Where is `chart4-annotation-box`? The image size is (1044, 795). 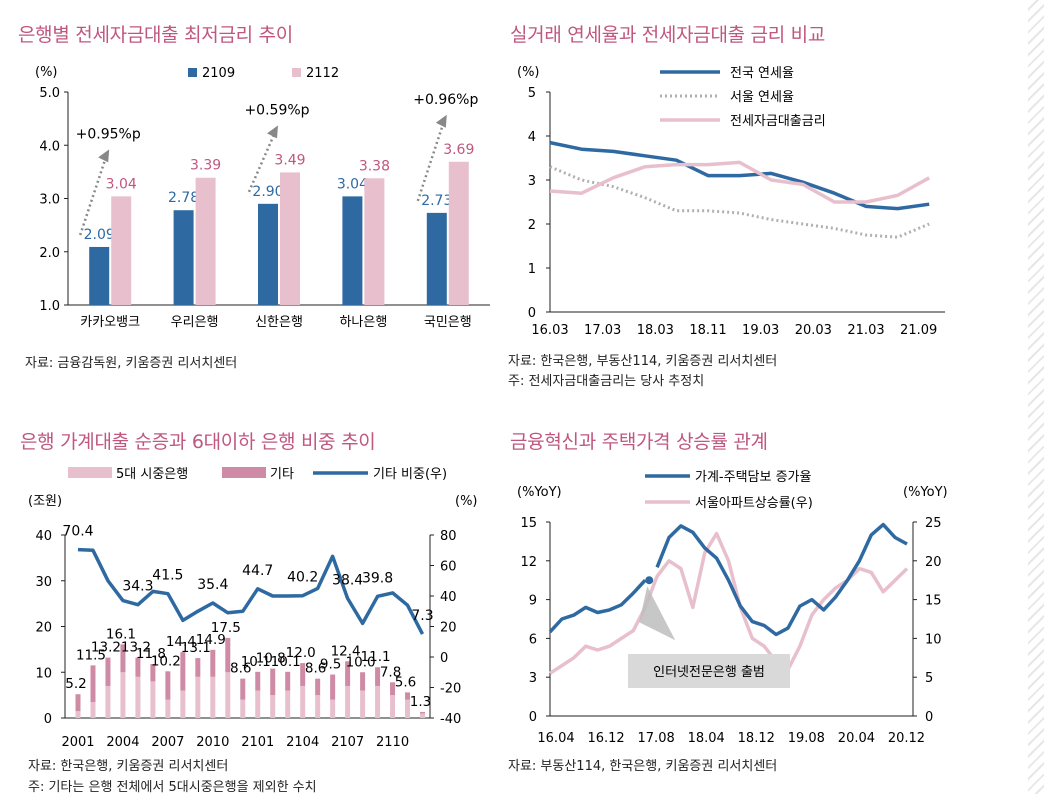 chart4-annotation-box is located at coordinates (709, 671).